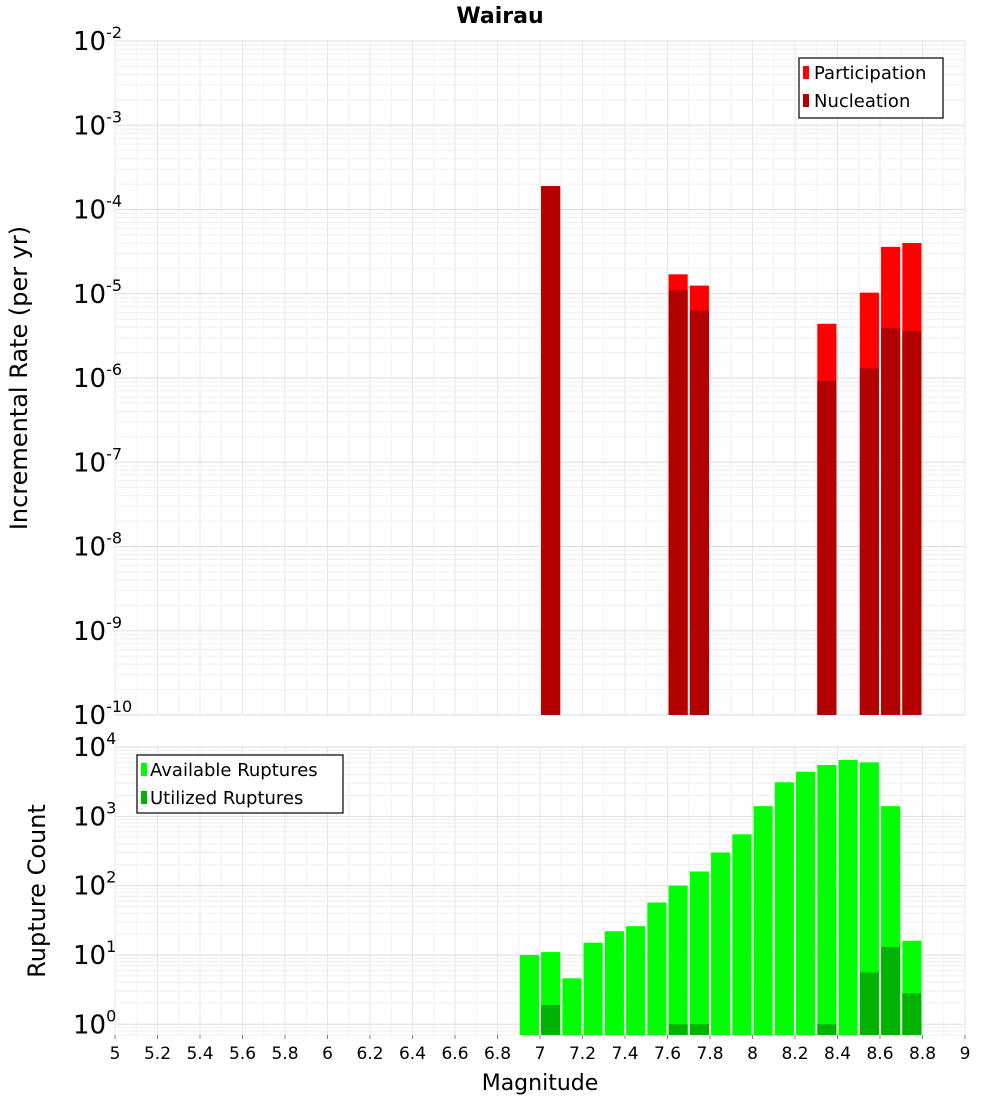 The image size is (1000, 1100). What do you see at coordinates (709, 1054) in the screenshot?
I see `x-tick-label: 7.8` at bounding box center [709, 1054].